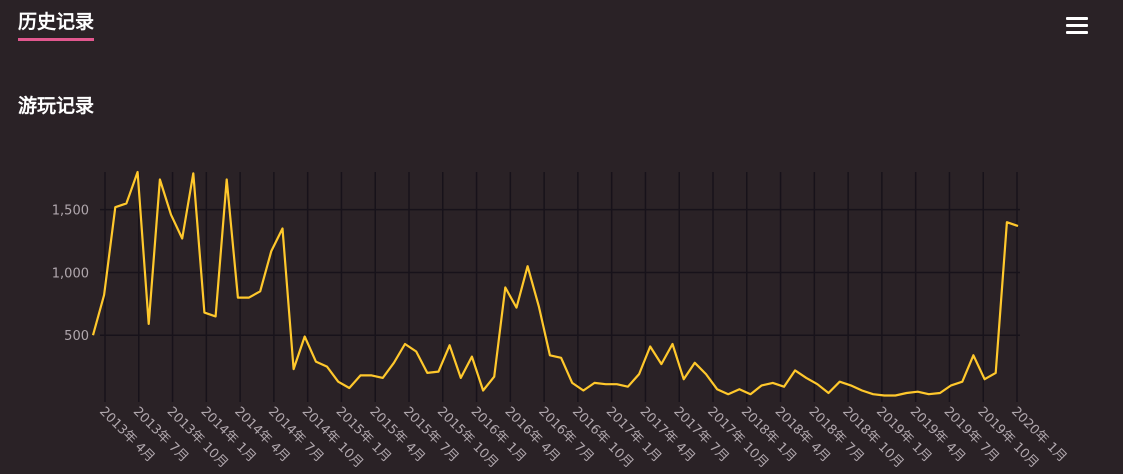 This screenshot has width=1123, height=474. I want to click on y-axis-ticks: 500 1,000 1,500, so click(70, 274).